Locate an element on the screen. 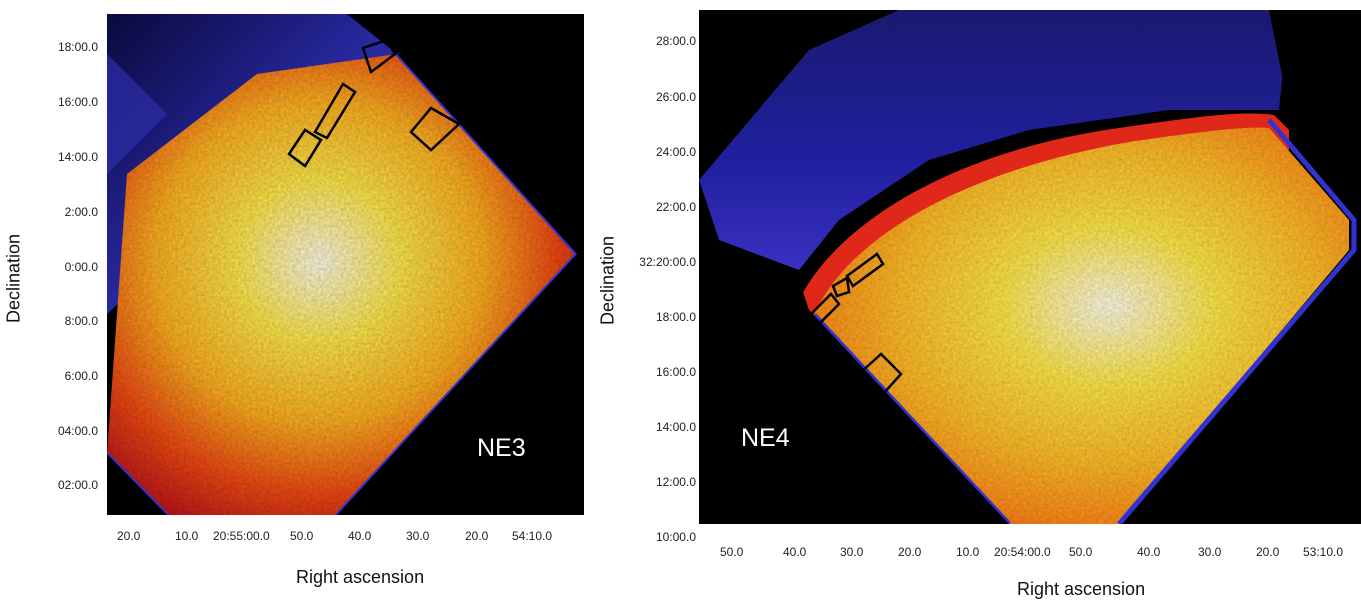 This screenshot has height=604, width=1361. y-tick: 6:00.0 is located at coordinates (81, 376).